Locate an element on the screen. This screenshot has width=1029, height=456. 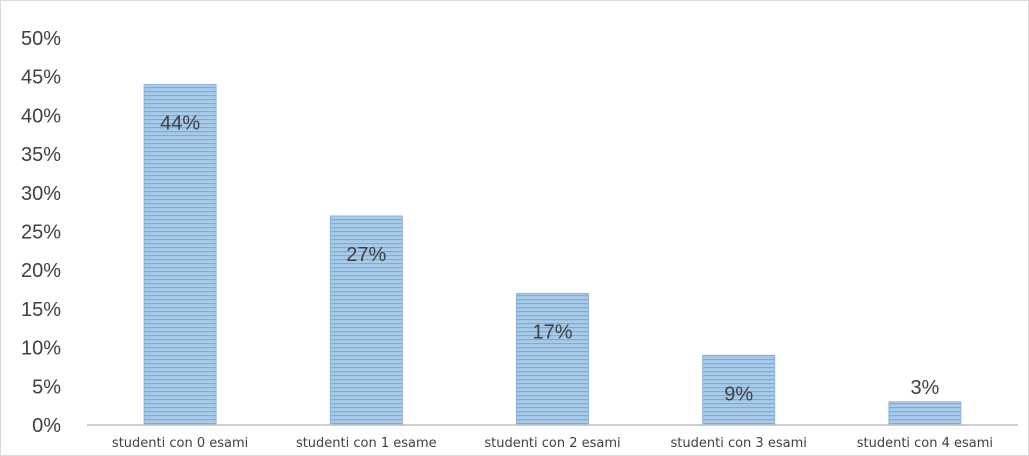
y-tick-label: 40% is located at coordinates (41, 116).